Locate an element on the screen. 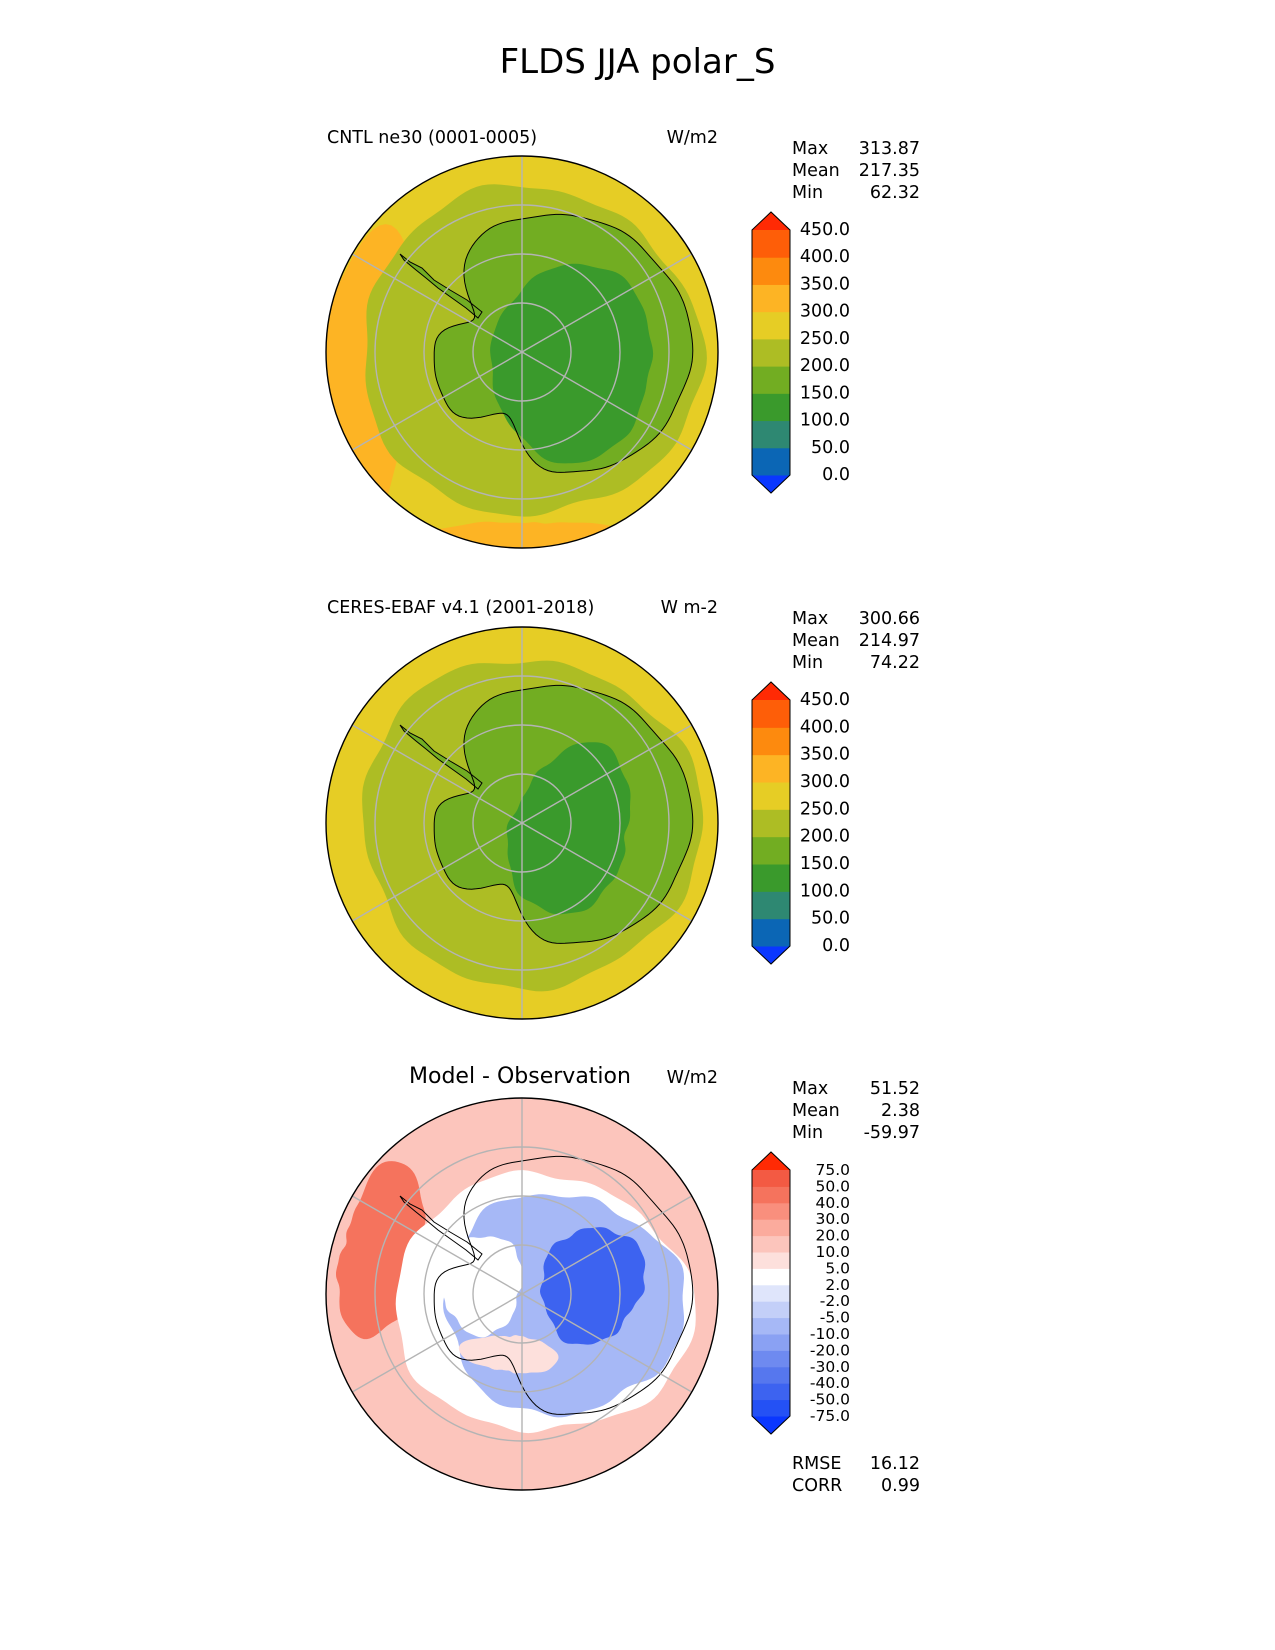 The width and height of the screenshot is (1275, 1650). zone-peninsula is located at coordinates (441, 286).